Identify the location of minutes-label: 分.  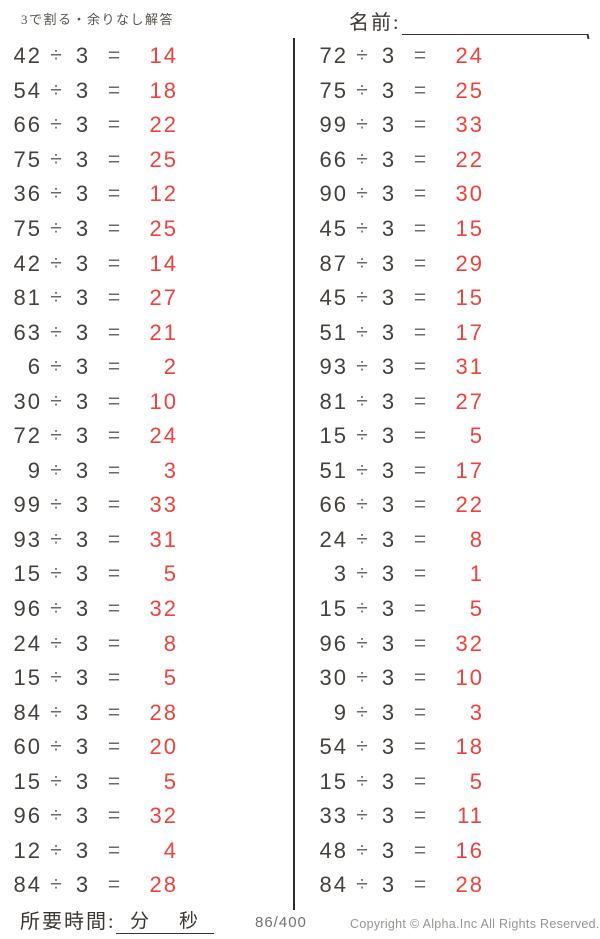
(140, 921).